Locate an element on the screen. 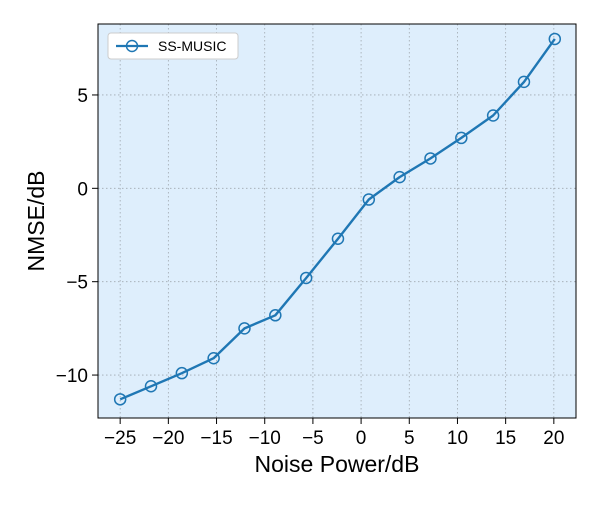 The image size is (600, 505). x-tick-label: 5 is located at coordinates (409, 438).